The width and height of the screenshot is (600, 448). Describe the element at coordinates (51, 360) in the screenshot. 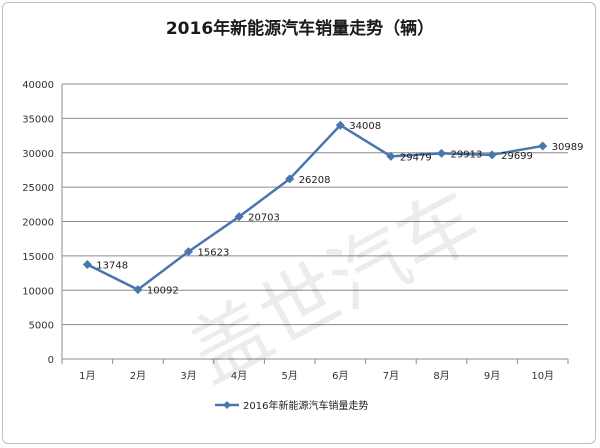

I see `y-tick-label: 0` at that location.